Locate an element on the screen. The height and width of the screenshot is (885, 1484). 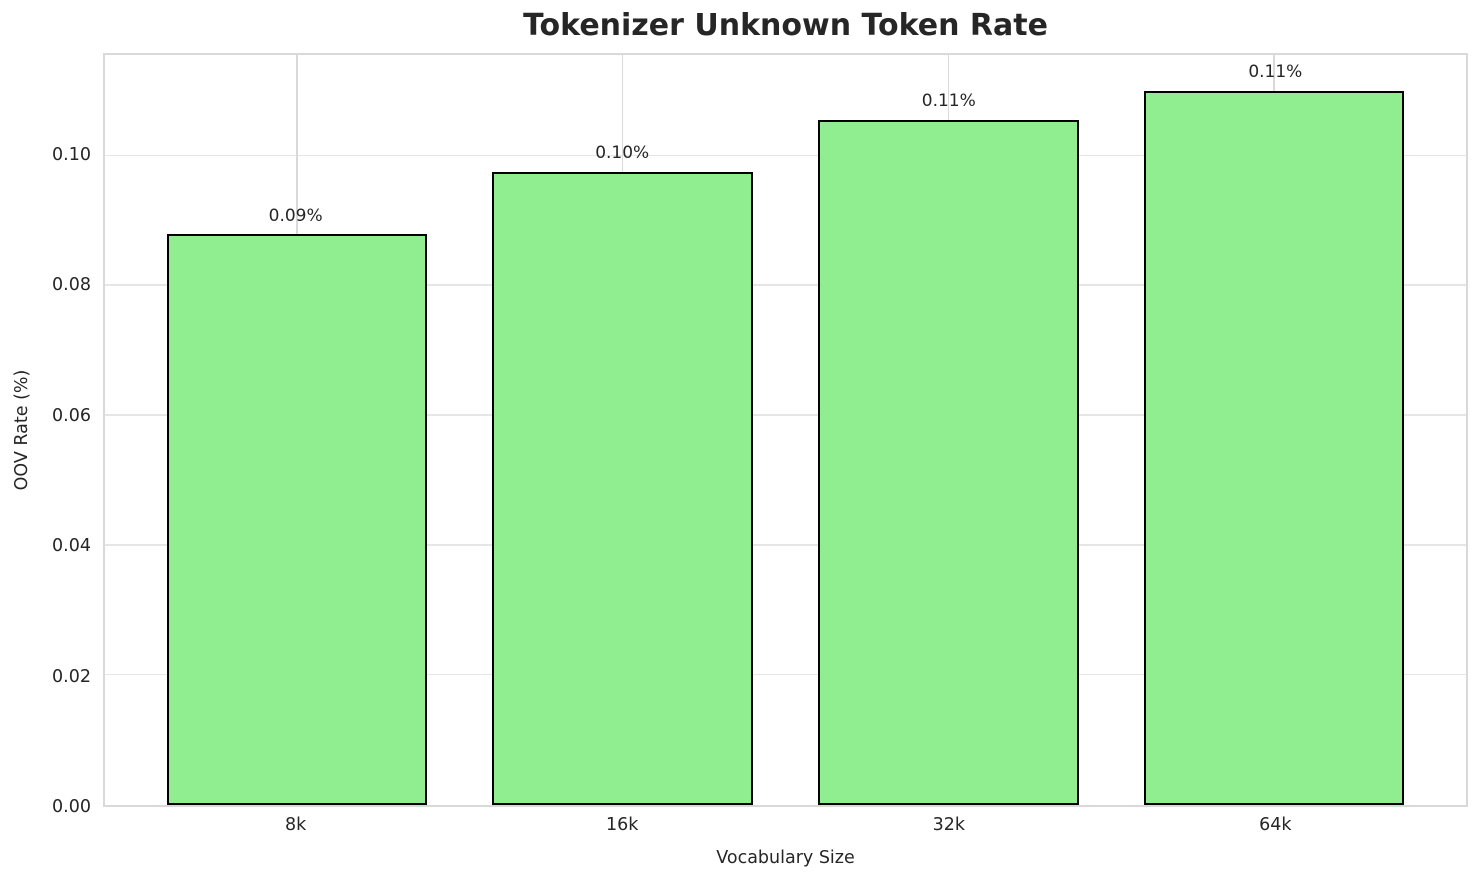
x-tick-label: 32k is located at coordinates (948, 825).